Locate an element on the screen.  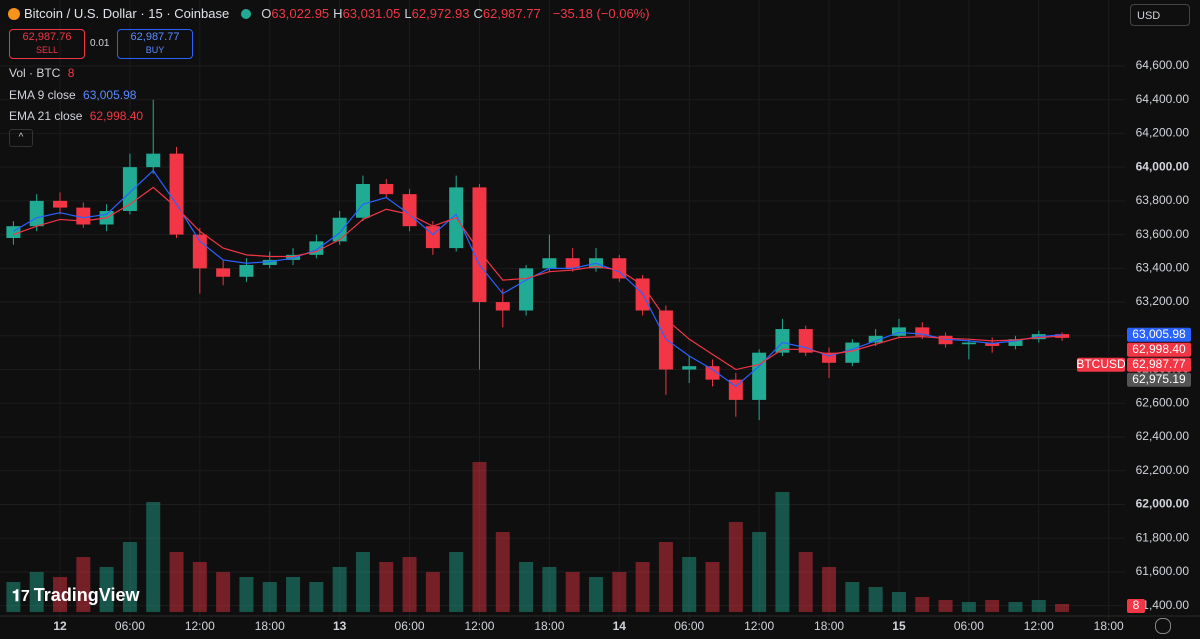
price-tag-label: 62,987.77 is located at coordinates (1159, 364).